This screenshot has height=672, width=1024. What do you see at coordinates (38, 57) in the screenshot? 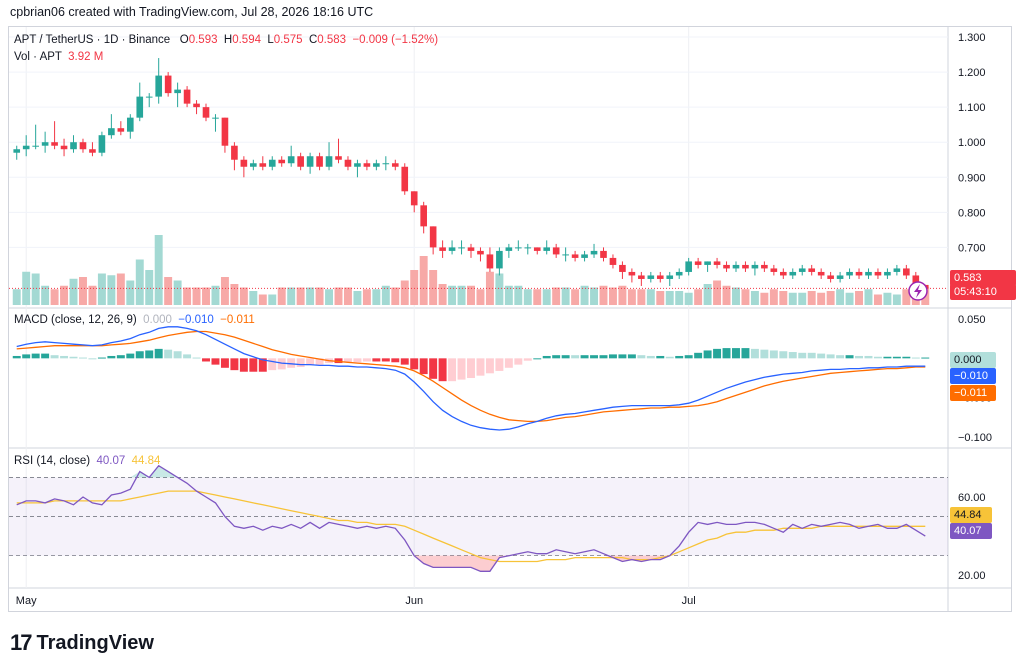
I see `volume-label: Vol · APT` at bounding box center [38, 57].